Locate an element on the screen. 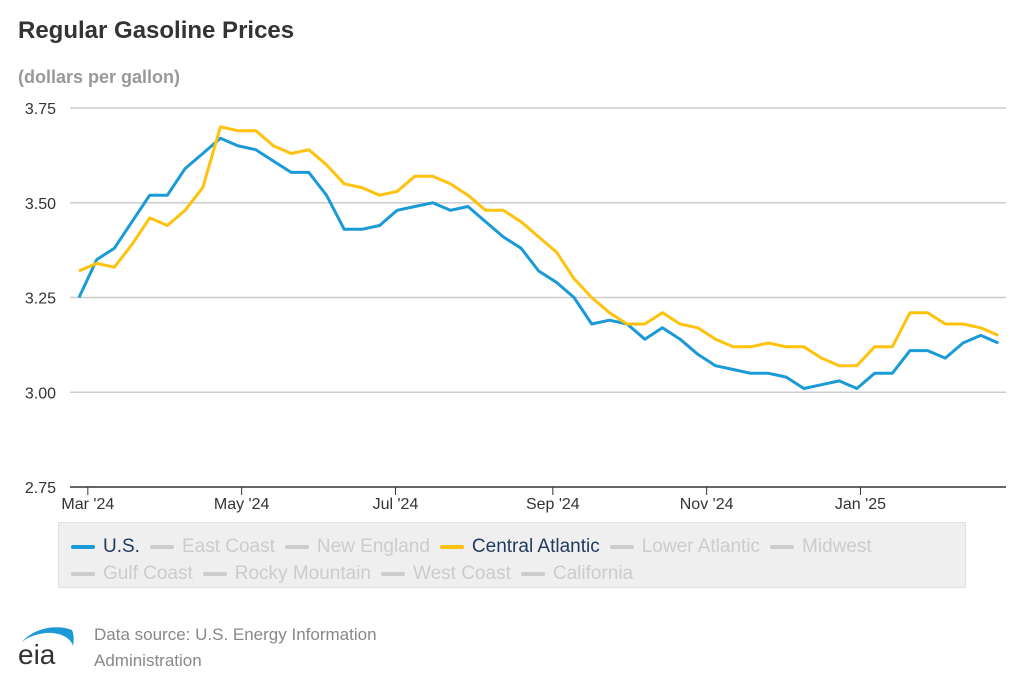  legend-label: New England is located at coordinates (373, 546).